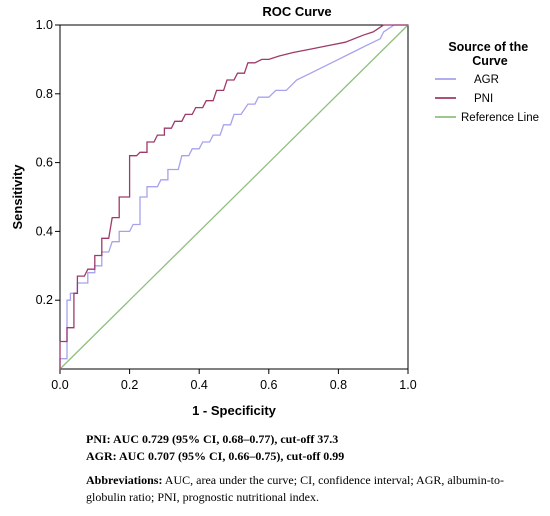 The height and width of the screenshot is (516, 550). I want to click on legend: Source of the Curve AGR PNI Reference Line, so click(487, 82).